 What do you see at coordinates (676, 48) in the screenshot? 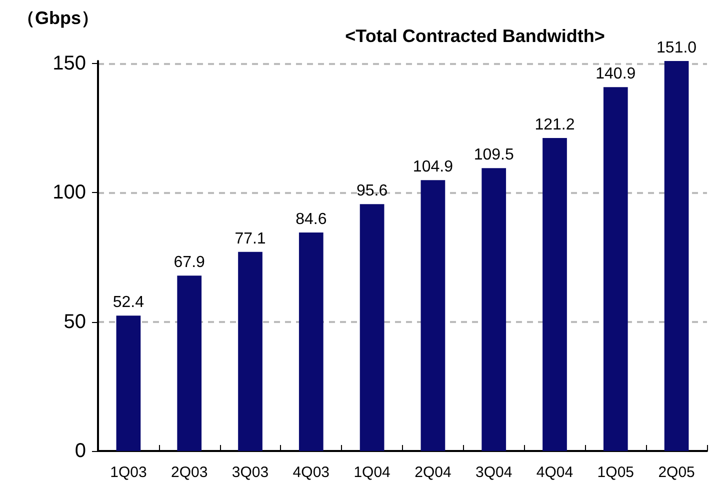
I see `data-label: 151.0` at bounding box center [676, 48].